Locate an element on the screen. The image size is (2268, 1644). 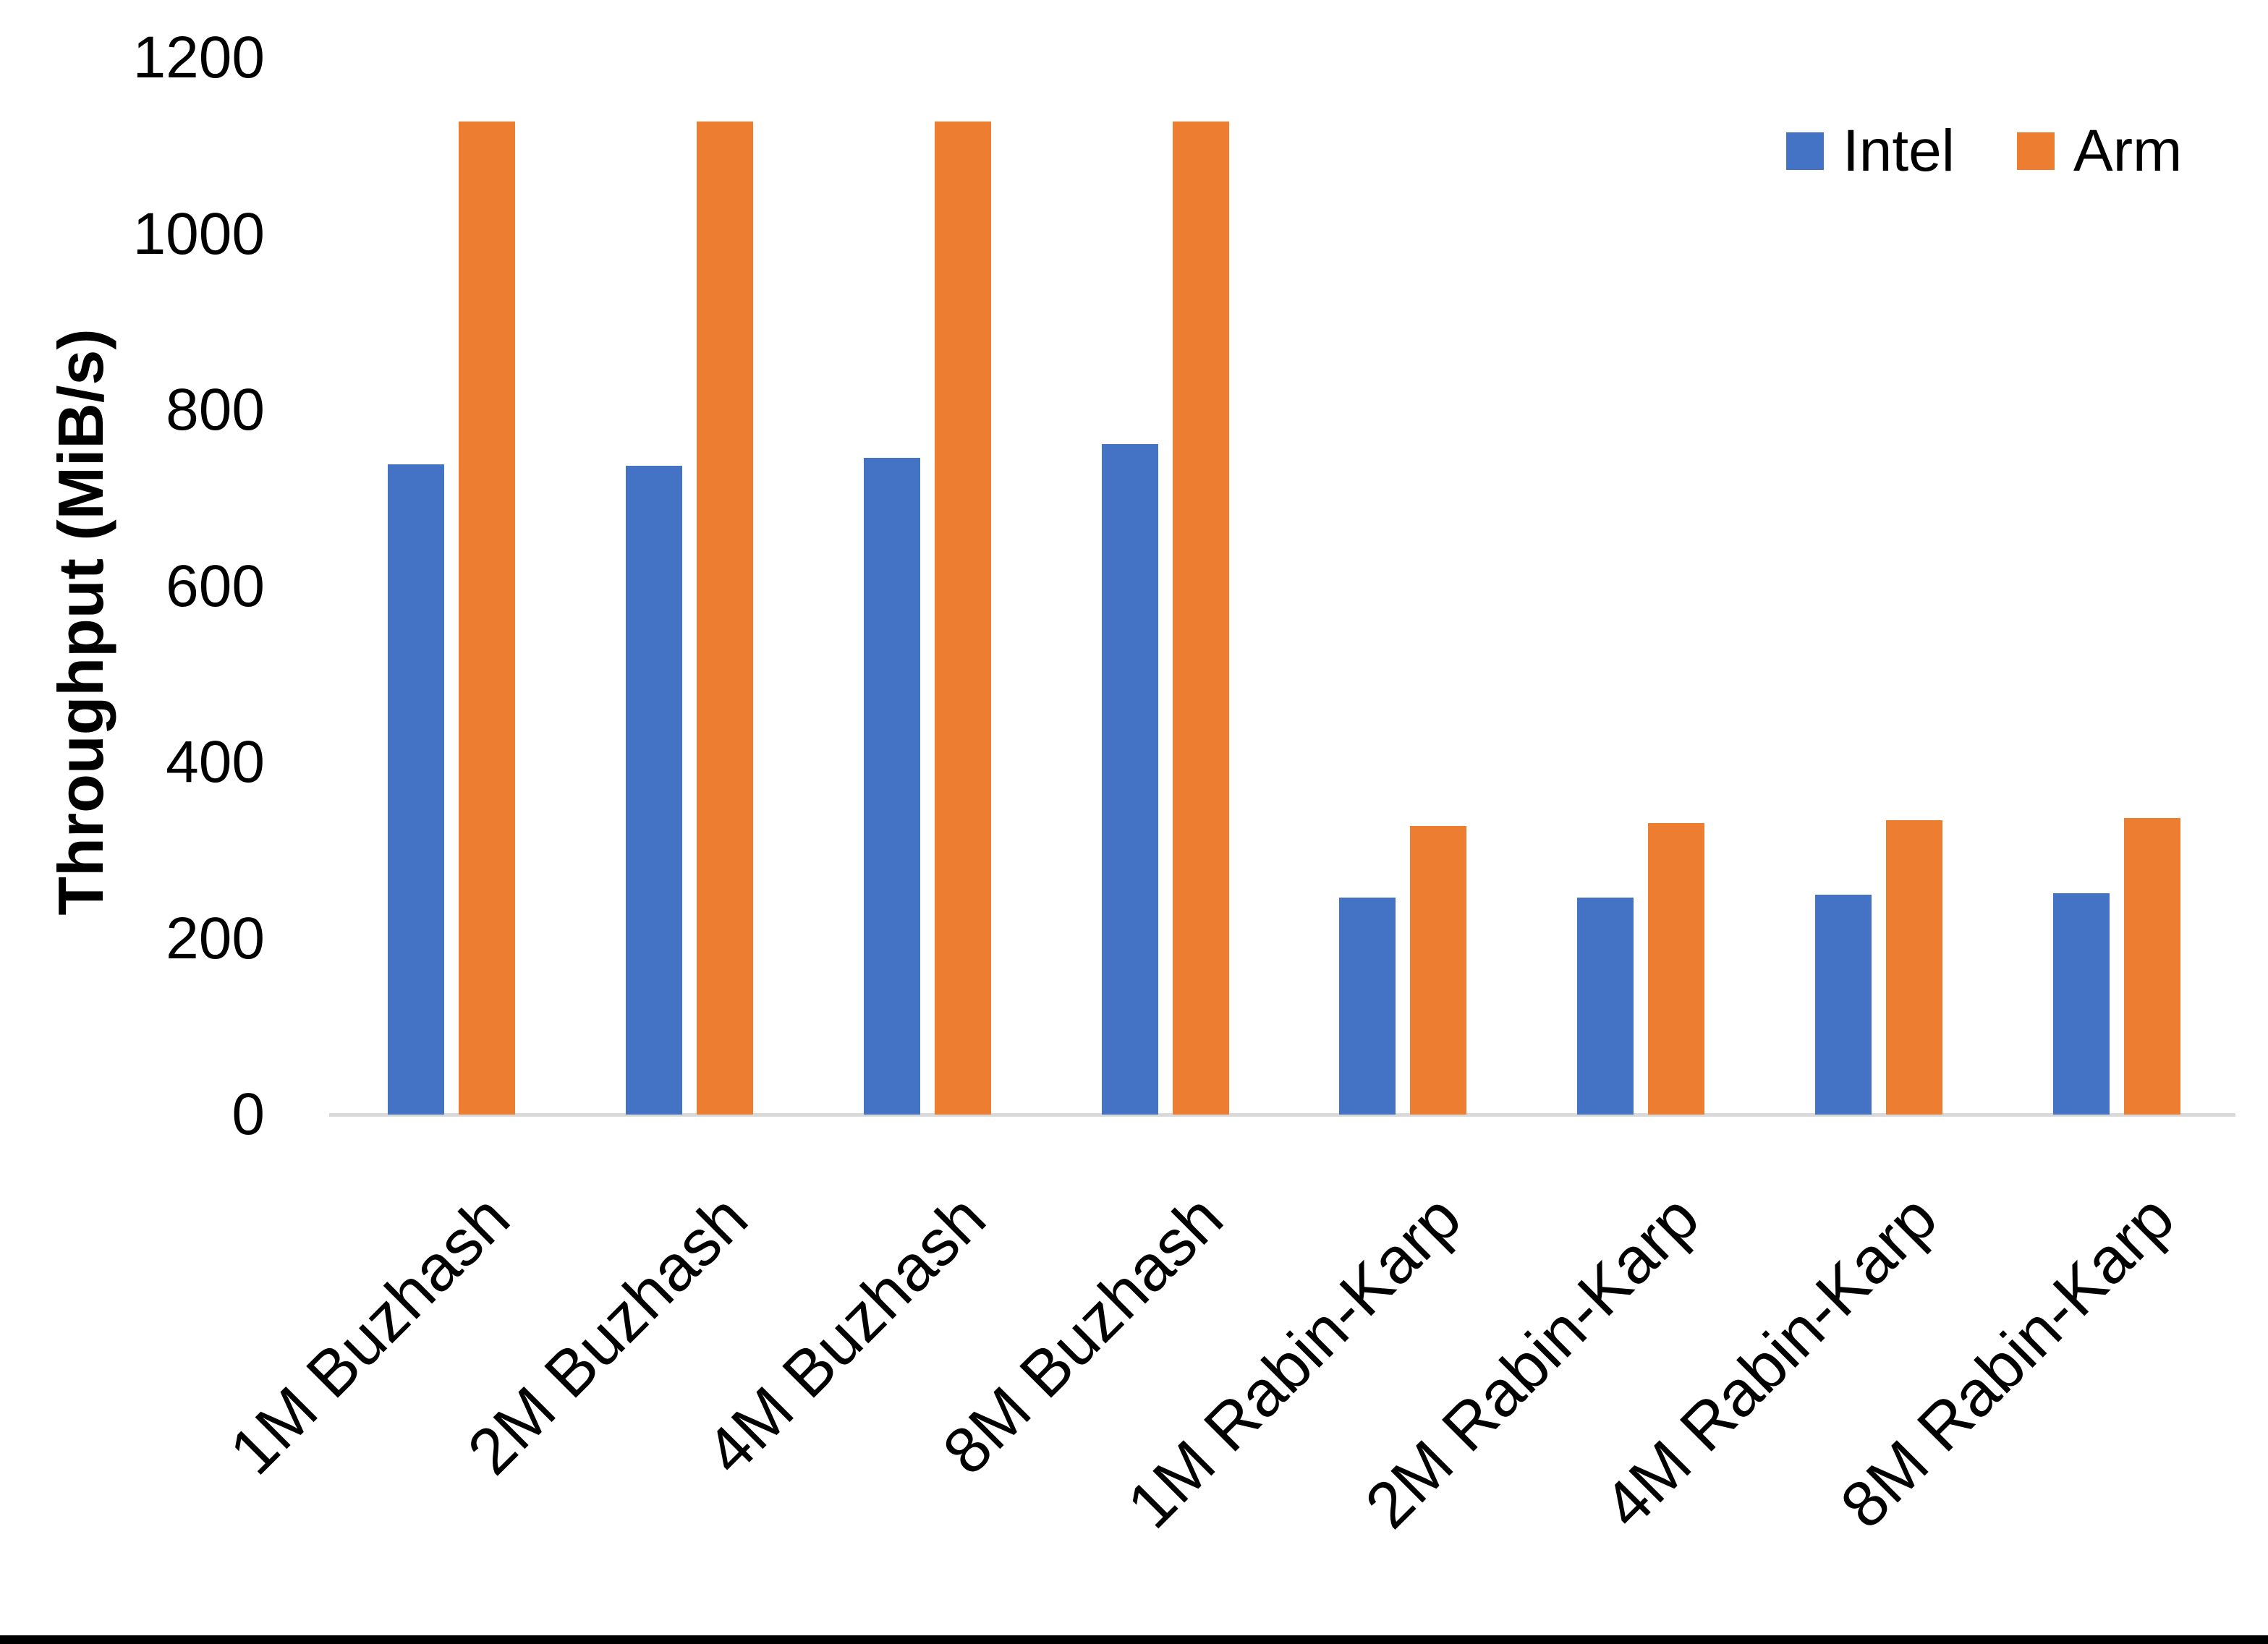
bar-arm-4m-rabin-karp is located at coordinates (1914, 967).